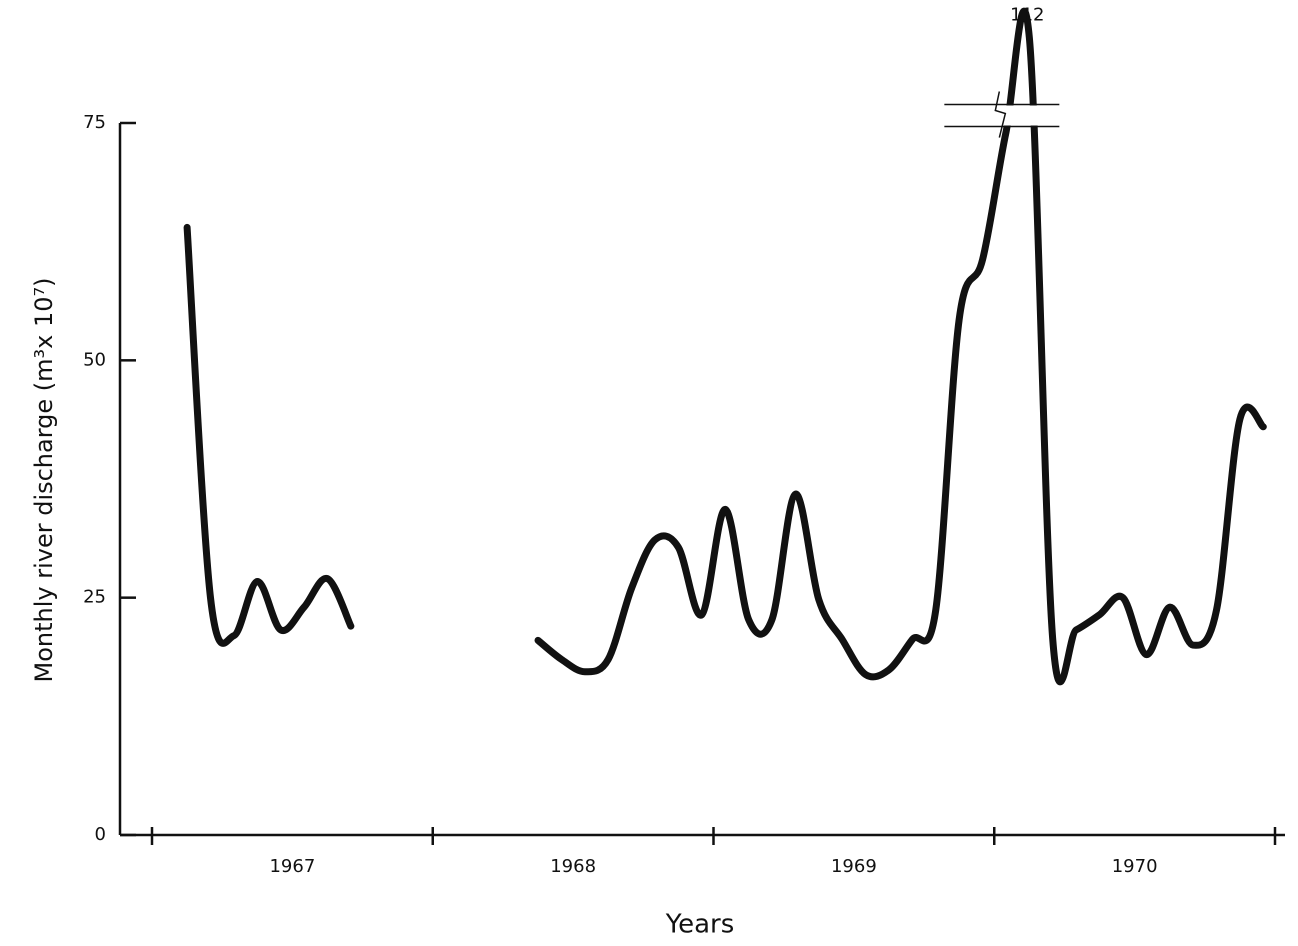  Describe the element at coordinates (1135, 866) in the screenshot. I see `x-group-label: 1970` at that location.